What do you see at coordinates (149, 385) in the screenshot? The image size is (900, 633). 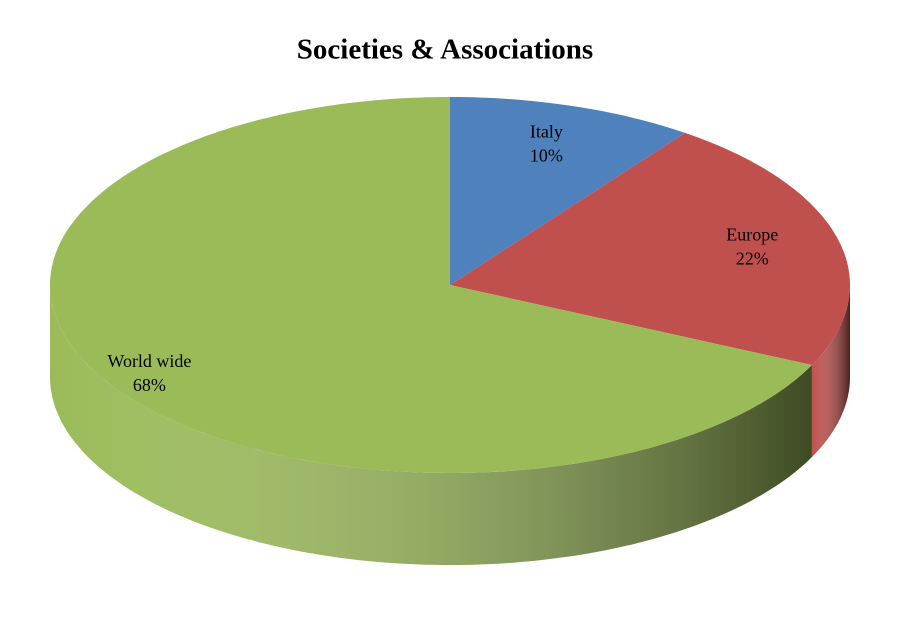 I see `slice-value-label: 68%` at bounding box center [149, 385].